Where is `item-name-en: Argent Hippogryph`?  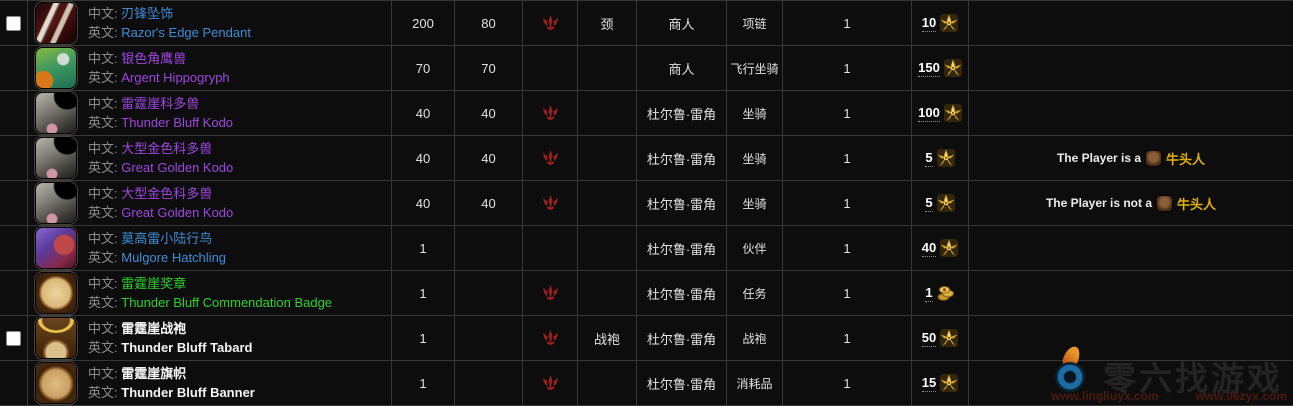
item-name-en: Argent Hippogryph is located at coordinates (175, 77).